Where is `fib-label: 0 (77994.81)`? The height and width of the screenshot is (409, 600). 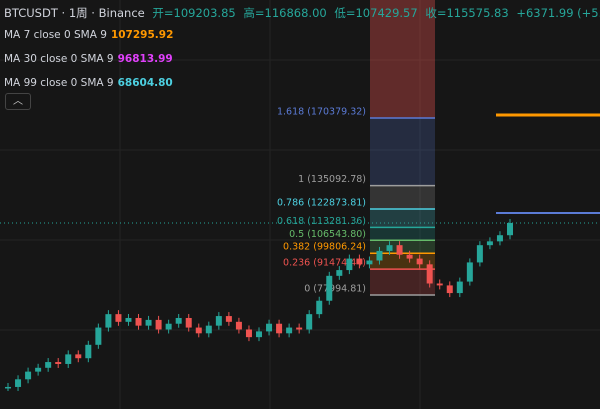 fib-label: 0 (77994.81) is located at coordinates (335, 289).